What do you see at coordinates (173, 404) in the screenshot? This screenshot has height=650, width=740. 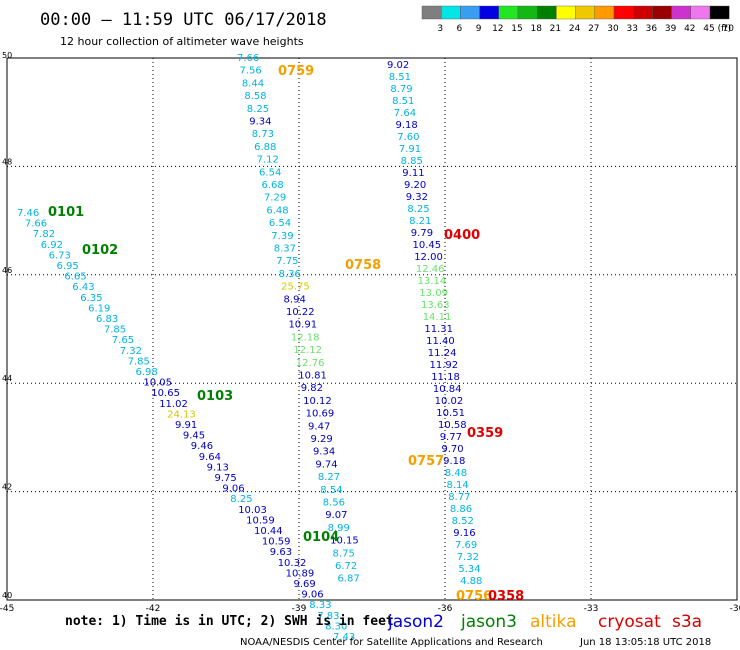 I see `wave-height-value: 11.02` at bounding box center [173, 404].